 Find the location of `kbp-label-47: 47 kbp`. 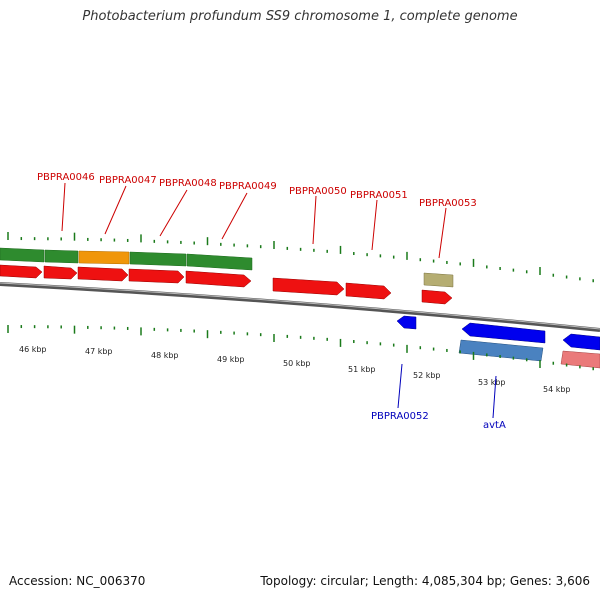

kbp-label-47: 47 kbp is located at coordinates (99, 351).